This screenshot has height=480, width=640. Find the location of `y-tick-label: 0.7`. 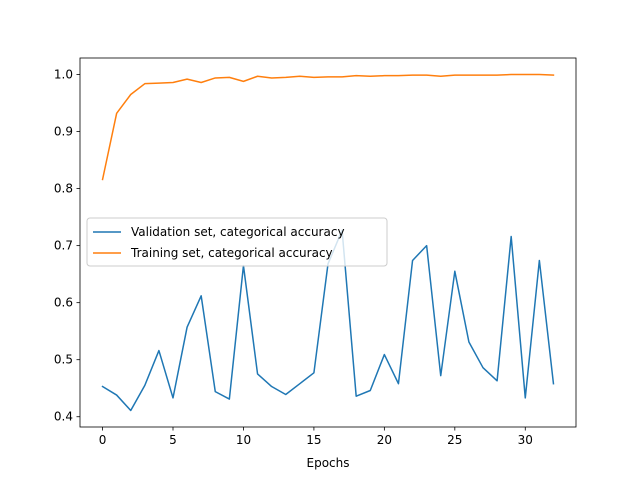

y-tick-label: 0.7 is located at coordinates (63, 246).